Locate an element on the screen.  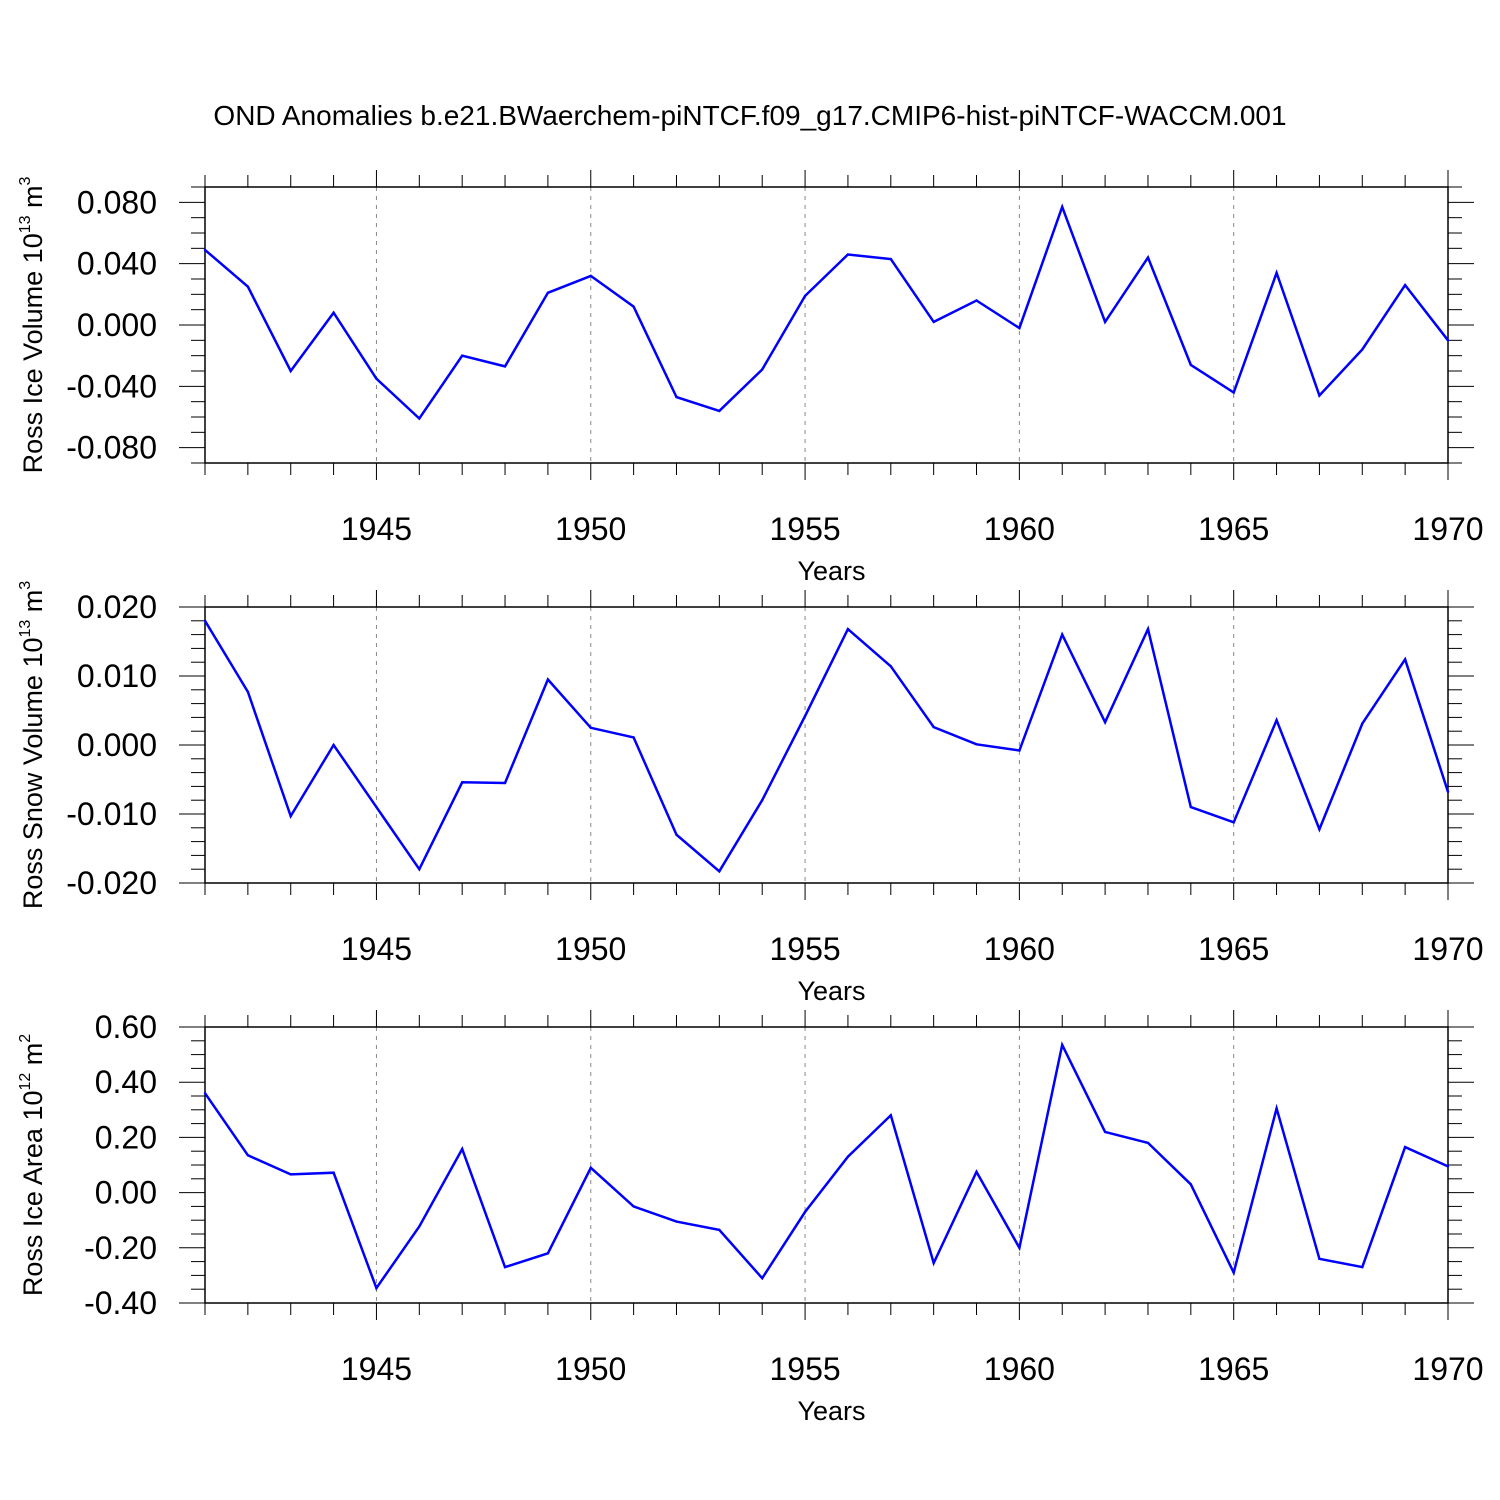
y-axis-title: Ross Ice Area 1012 m2 is located at coordinates (32, 1165).